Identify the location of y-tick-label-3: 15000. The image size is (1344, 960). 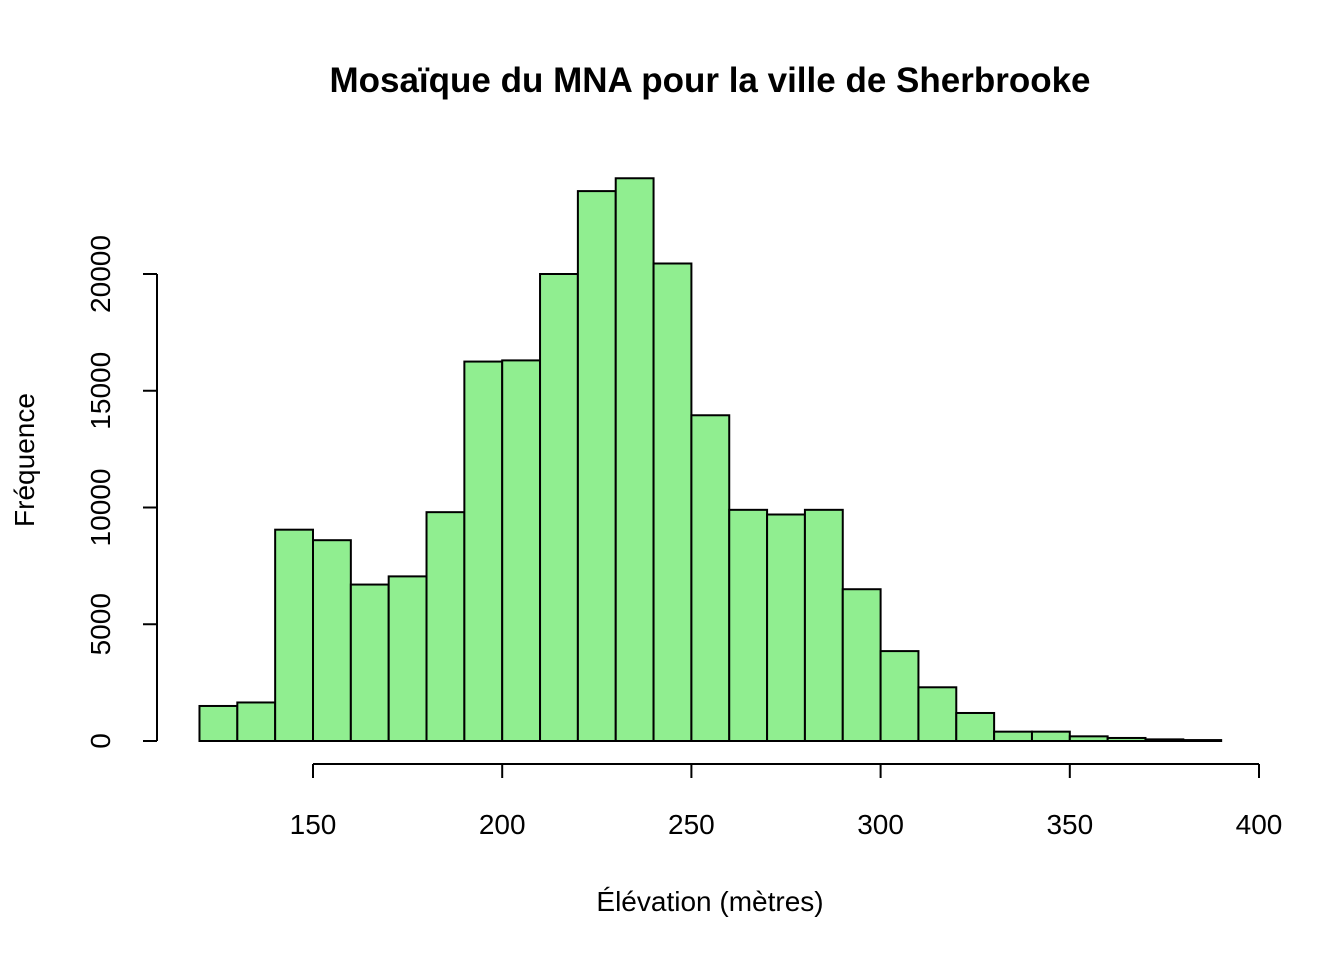
(100, 391).